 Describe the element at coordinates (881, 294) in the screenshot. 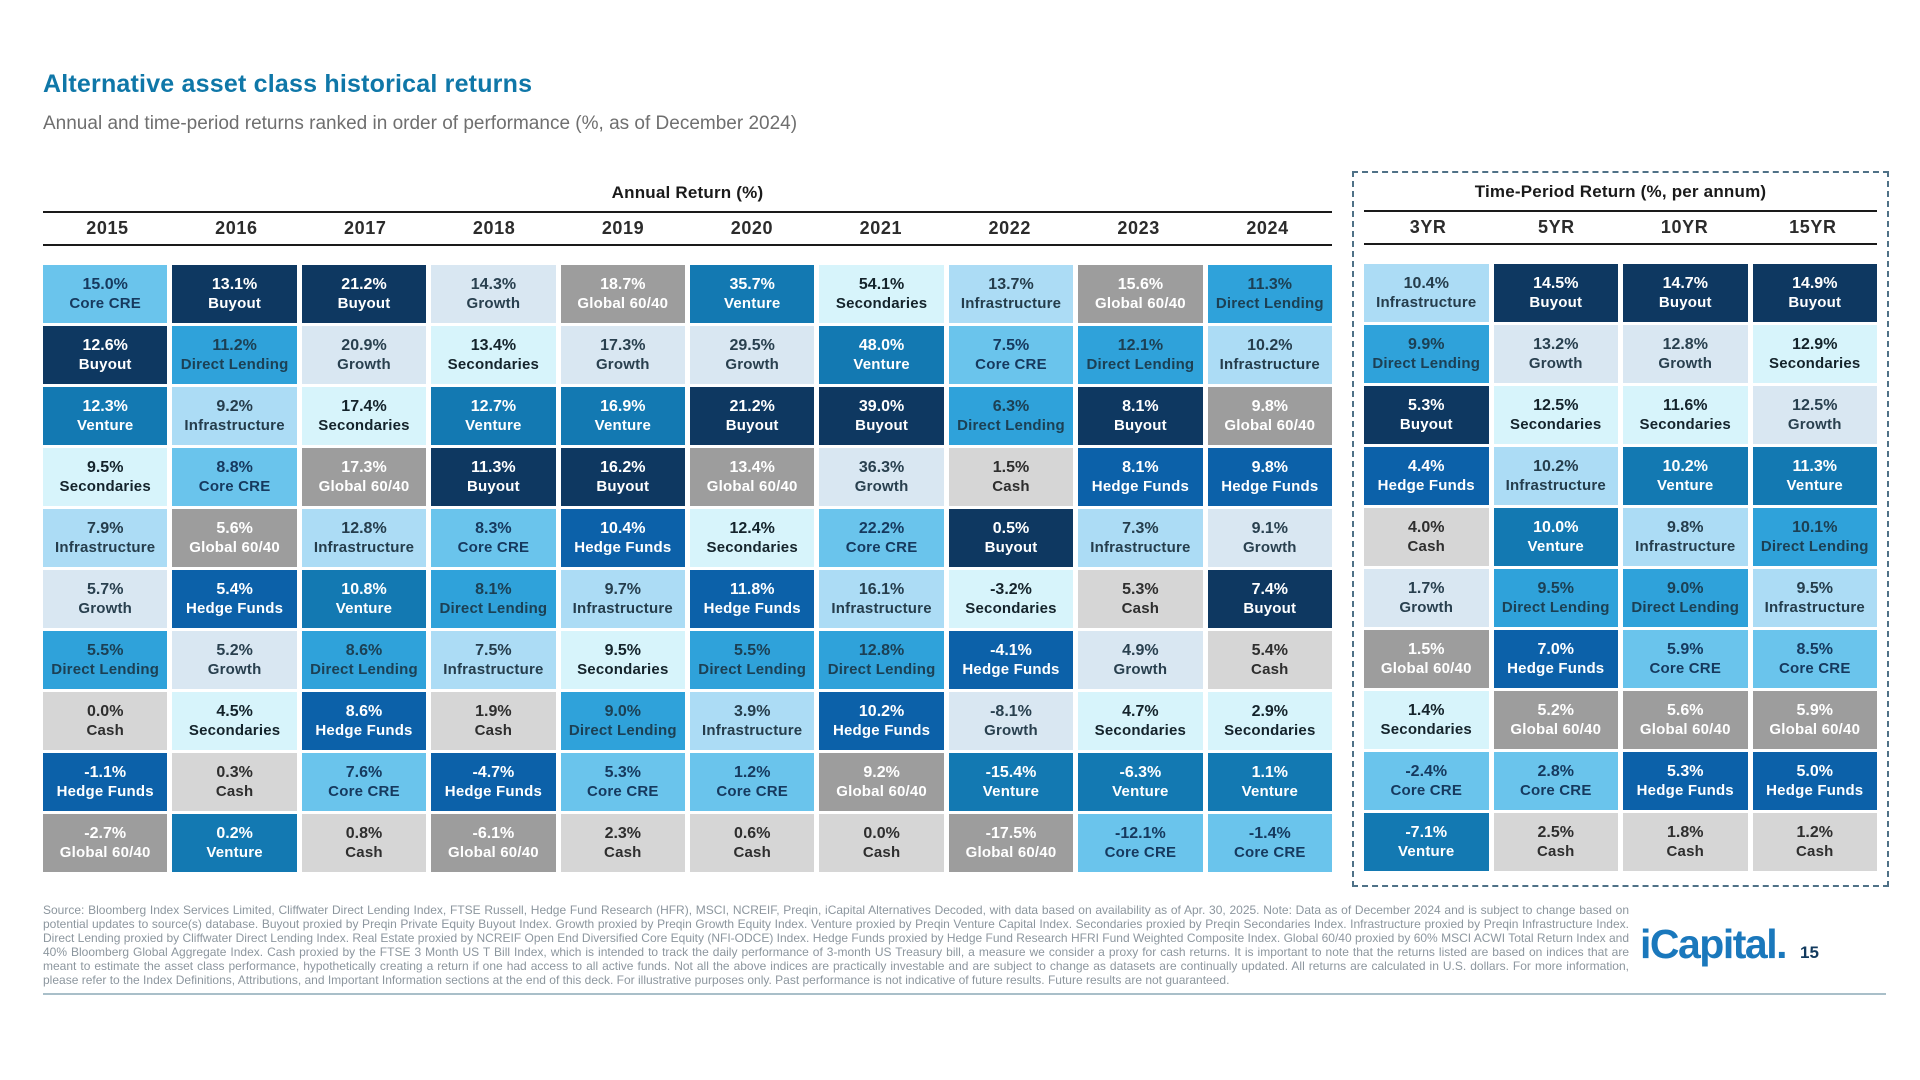

I see `return-cell-secondaries: 54.1% Secondaries` at that location.